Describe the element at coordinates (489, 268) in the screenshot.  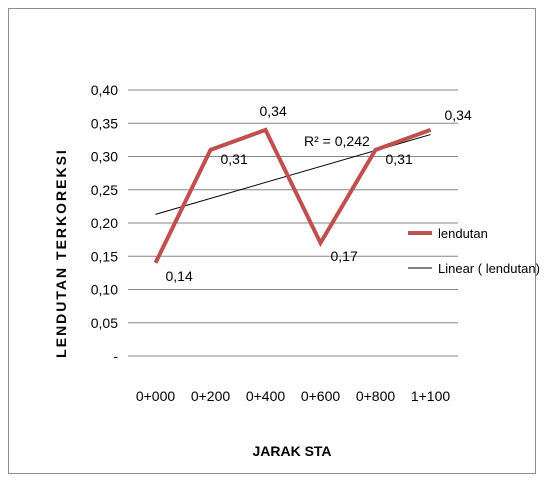
I see `legend-label-linear: Linear ( lendutan)` at that location.